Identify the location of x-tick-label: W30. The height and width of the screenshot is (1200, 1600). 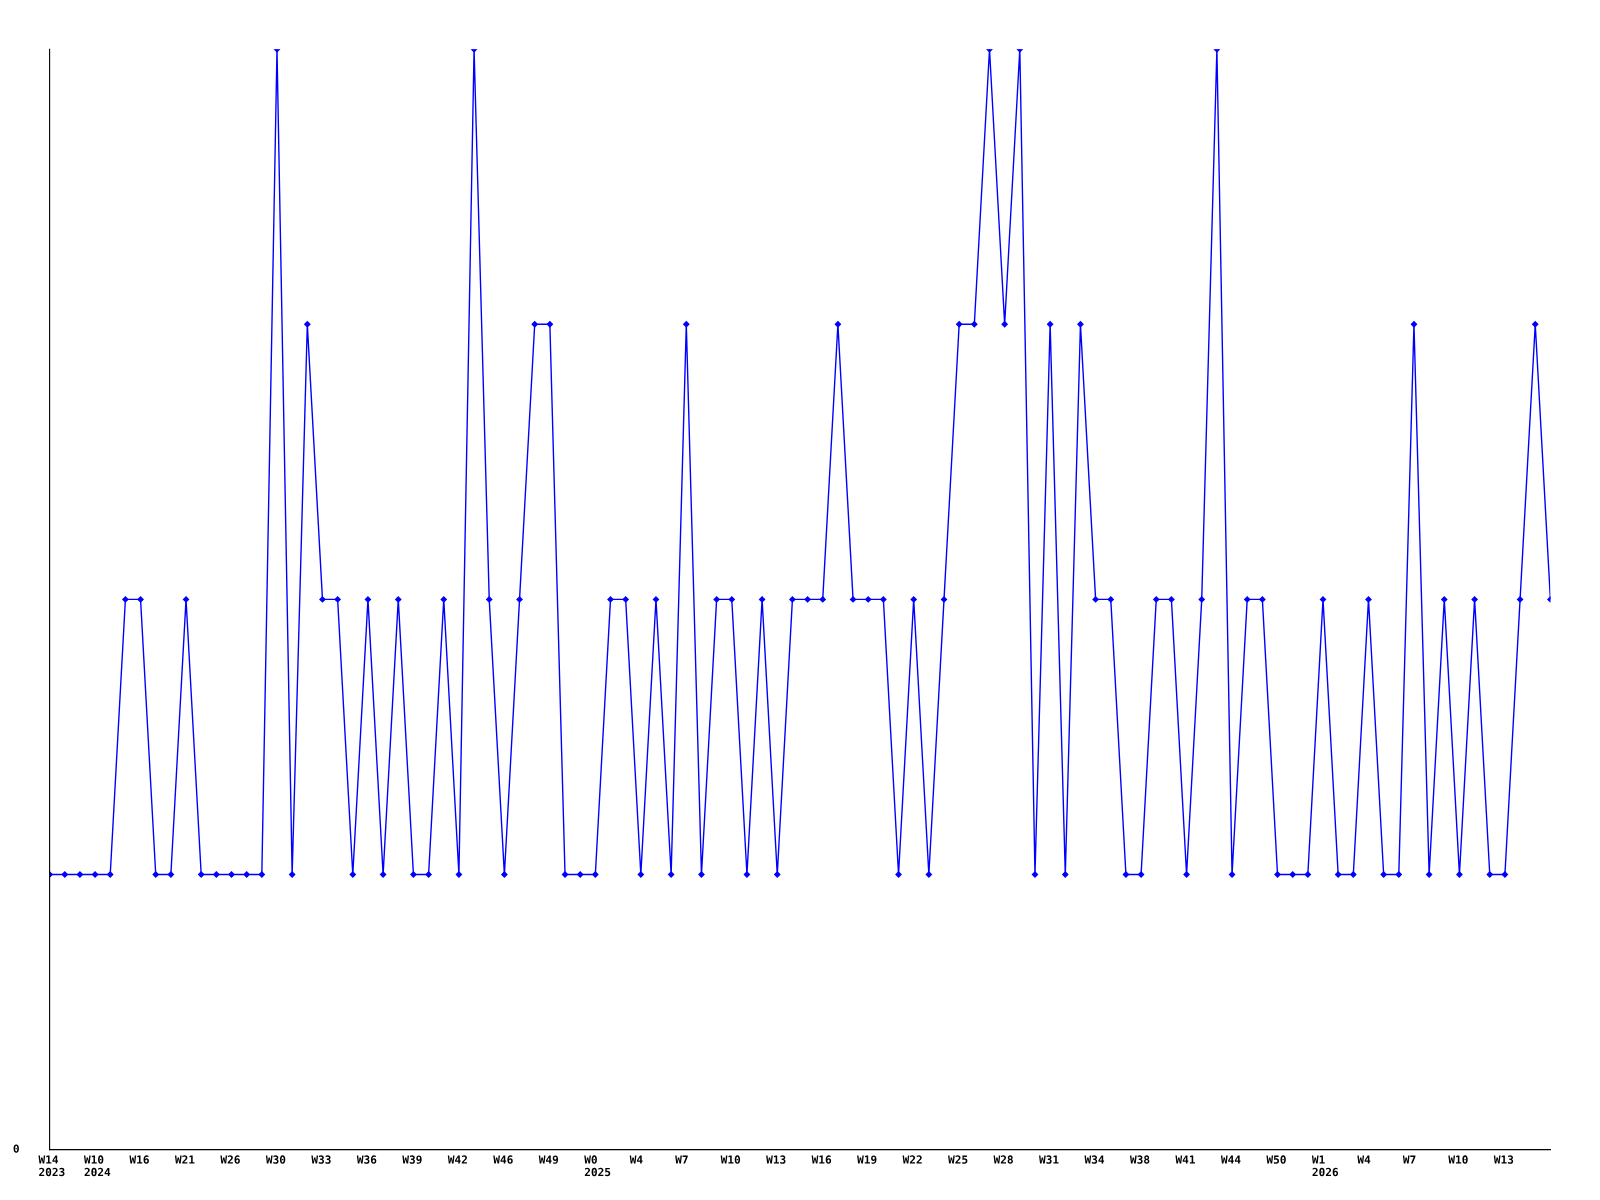
(275, 1159).